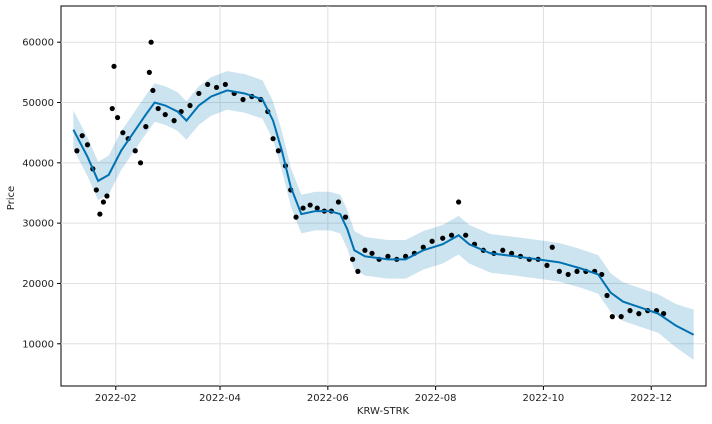 This screenshot has width=712, height=424. Describe the element at coordinates (220, 398) in the screenshot. I see `x-tick-label-1: 2022-04` at that location.